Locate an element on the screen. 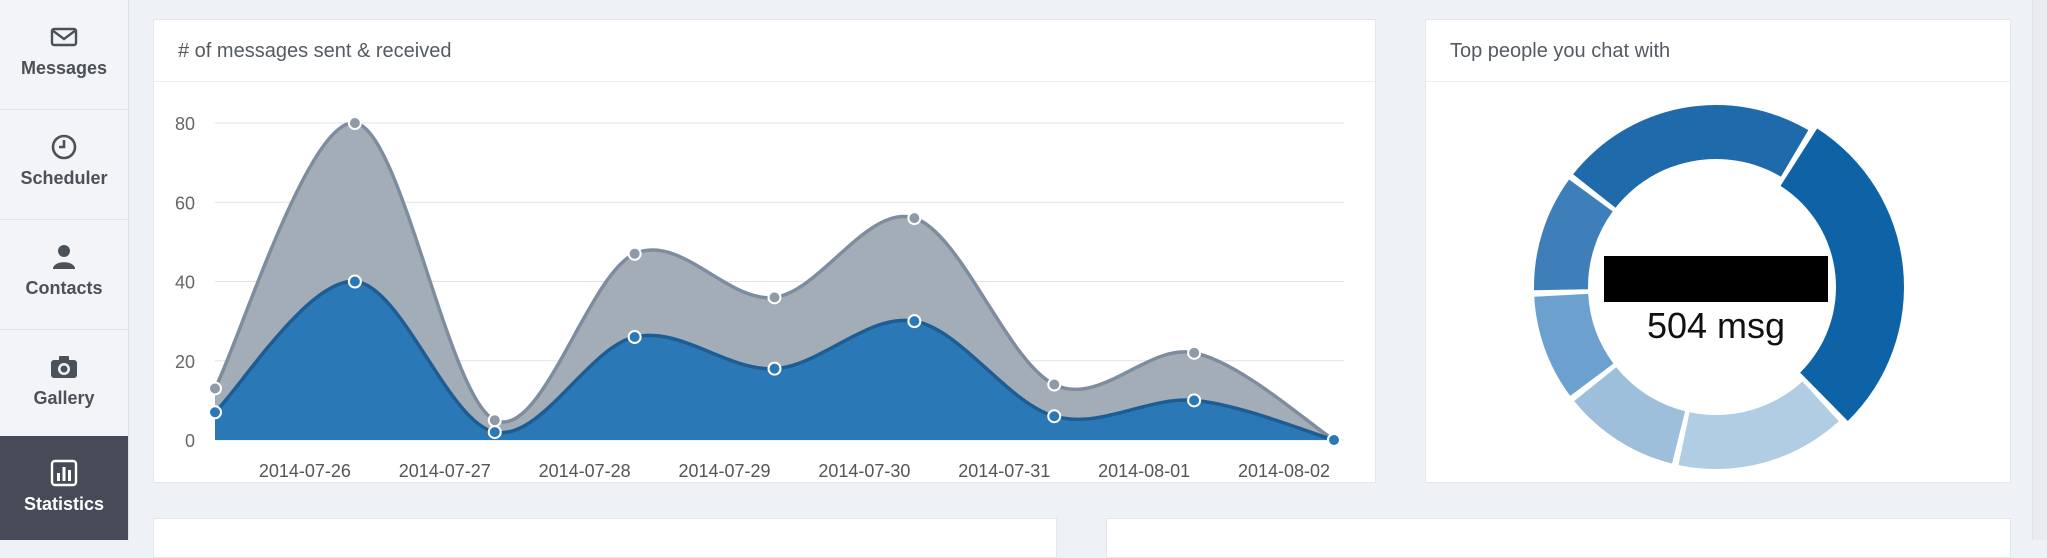 The image size is (2047, 558). x-tick-label: 2014-07-27 is located at coordinates (445, 471).